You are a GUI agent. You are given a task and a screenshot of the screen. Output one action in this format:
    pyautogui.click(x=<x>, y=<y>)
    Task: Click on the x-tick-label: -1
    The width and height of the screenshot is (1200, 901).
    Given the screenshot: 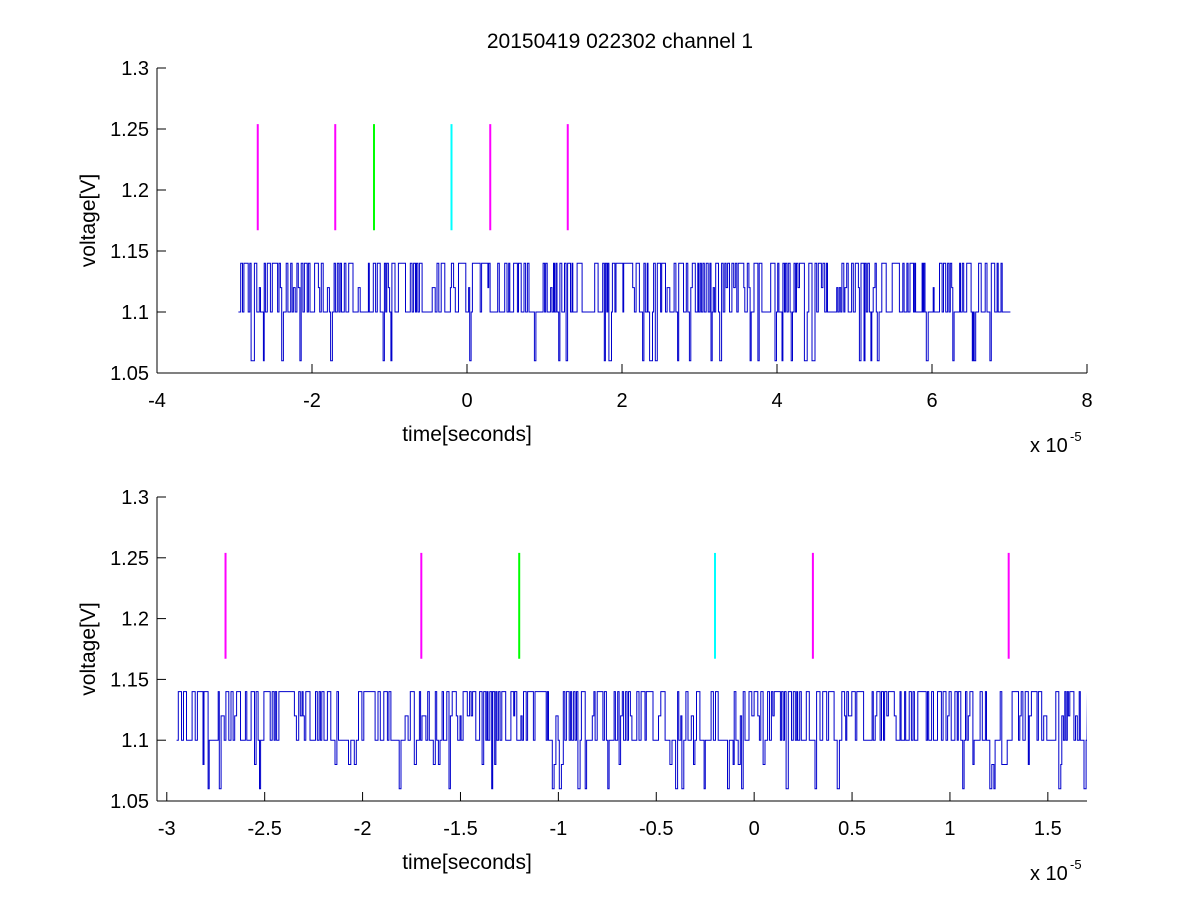 What is the action you would take?
    pyautogui.click(x=558, y=829)
    